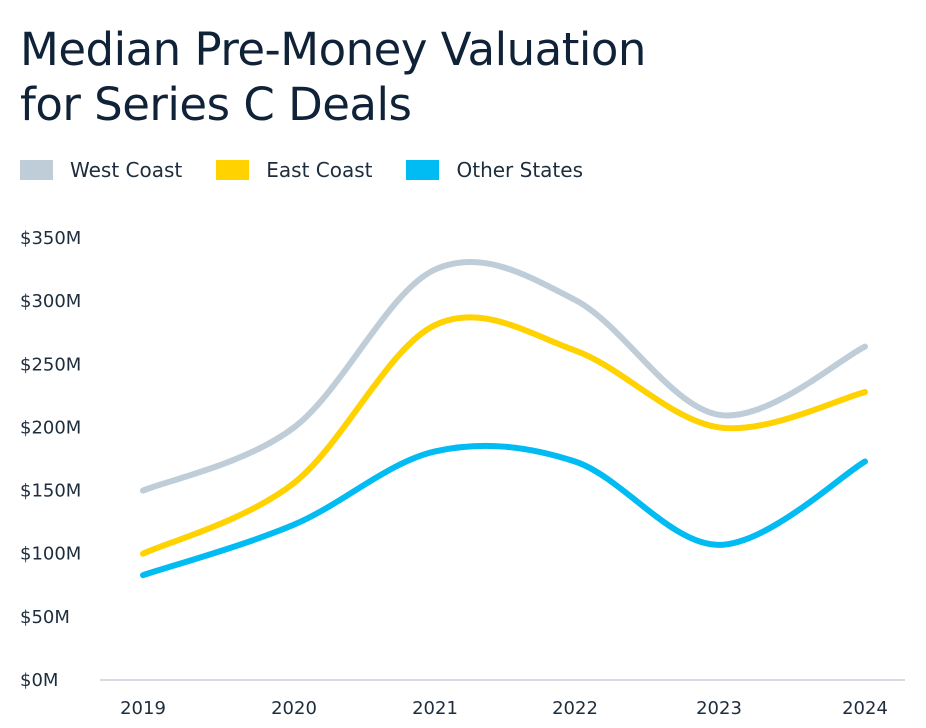  Describe the element at coordinates (575, 708) in the screenshot. I see `x-tick-label: 2022` at that location.